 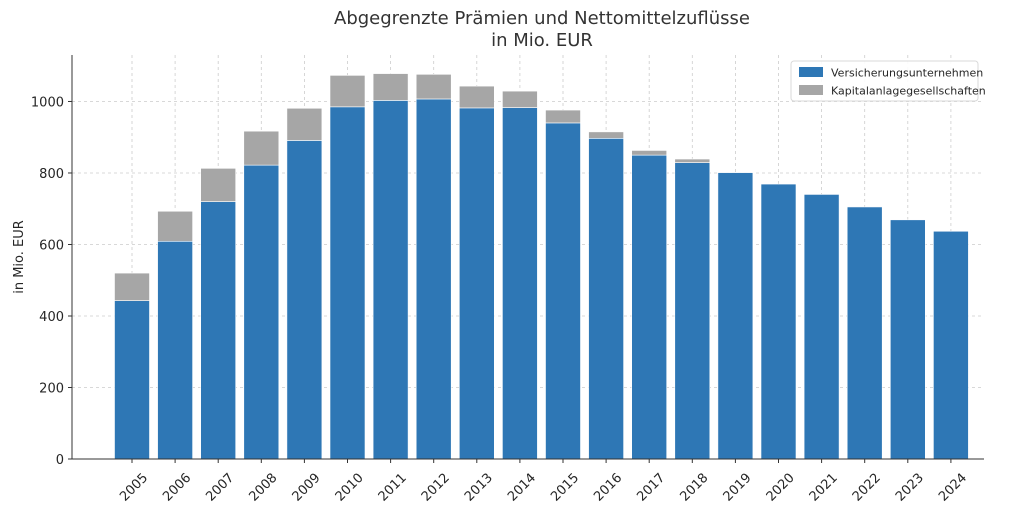 I want to click on x-tick-label: 2017, so click(x=651, y=488).